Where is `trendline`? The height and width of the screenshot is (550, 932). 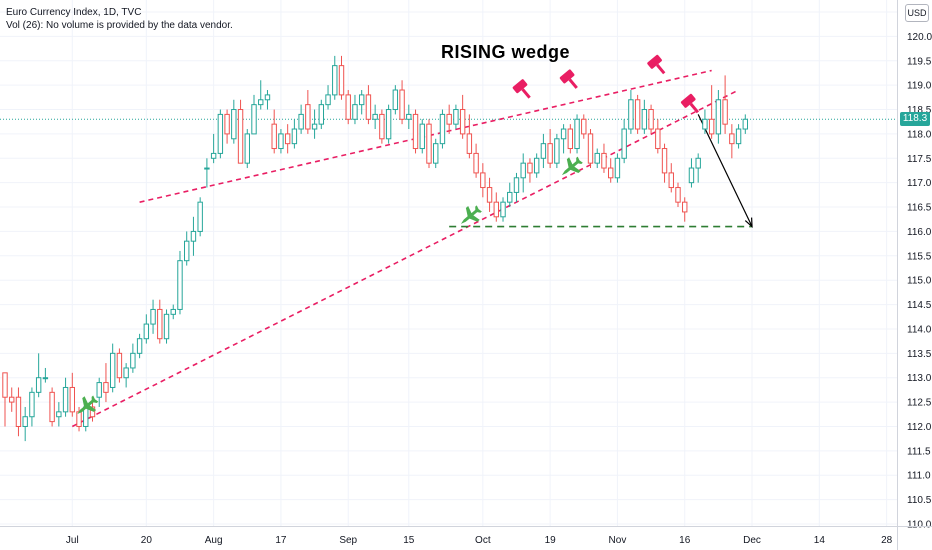
trendline is located at coordinates (425, 136).